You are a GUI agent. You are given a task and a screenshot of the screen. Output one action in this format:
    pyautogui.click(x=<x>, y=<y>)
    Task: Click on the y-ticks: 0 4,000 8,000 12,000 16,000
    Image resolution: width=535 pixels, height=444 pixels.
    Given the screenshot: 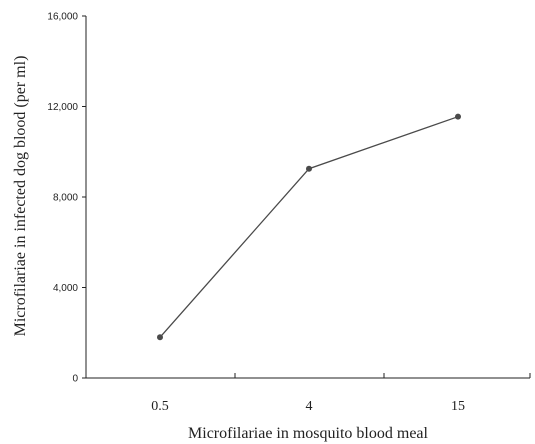 What is the action you would take?
    pyautogui.click(x=66, y=198)
    